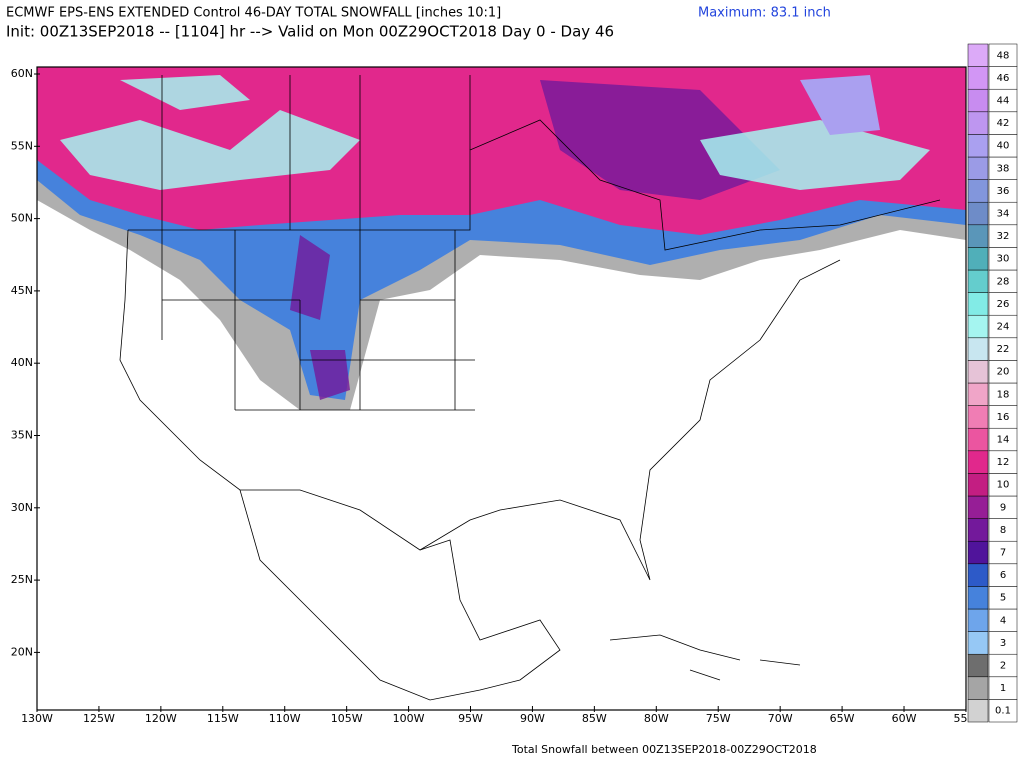 This screenshot has width=1024, height=768. I want to click on colorbar-label: 46, so click(1003, 78).